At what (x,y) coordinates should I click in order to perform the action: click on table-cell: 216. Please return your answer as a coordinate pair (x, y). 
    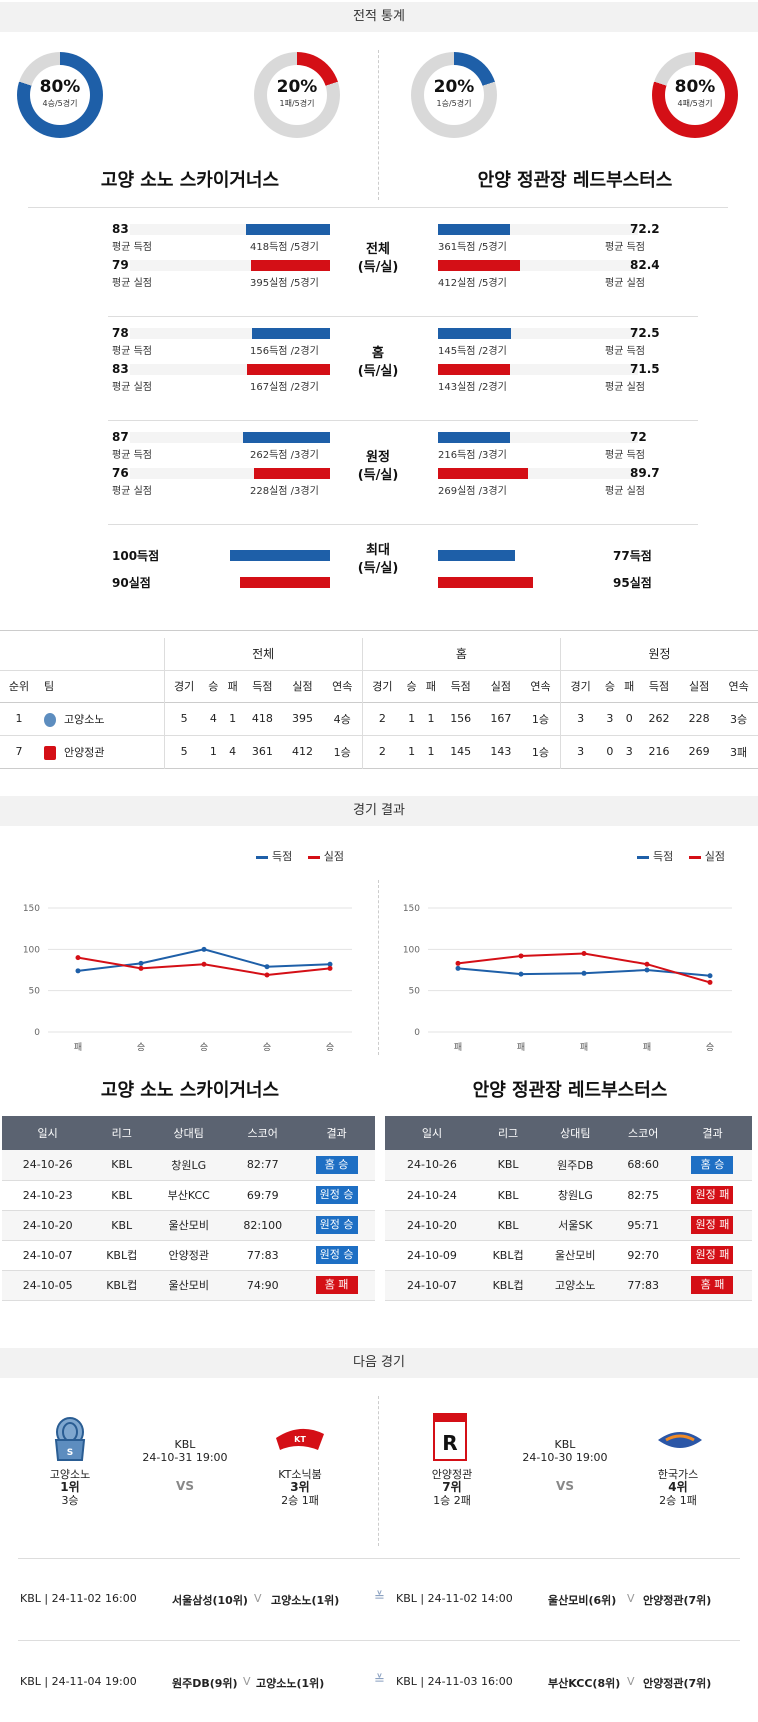
    Looking at the image, I should click on (659, 751).